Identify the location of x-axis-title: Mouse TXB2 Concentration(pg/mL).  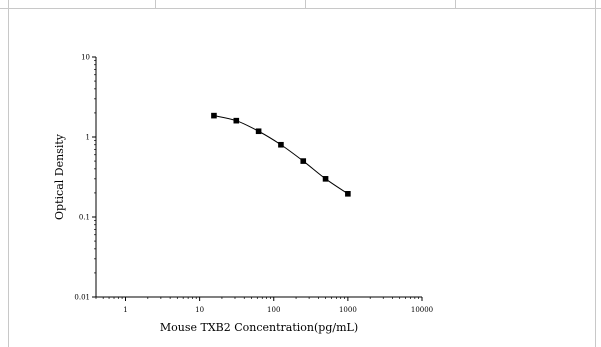
(259, 327).